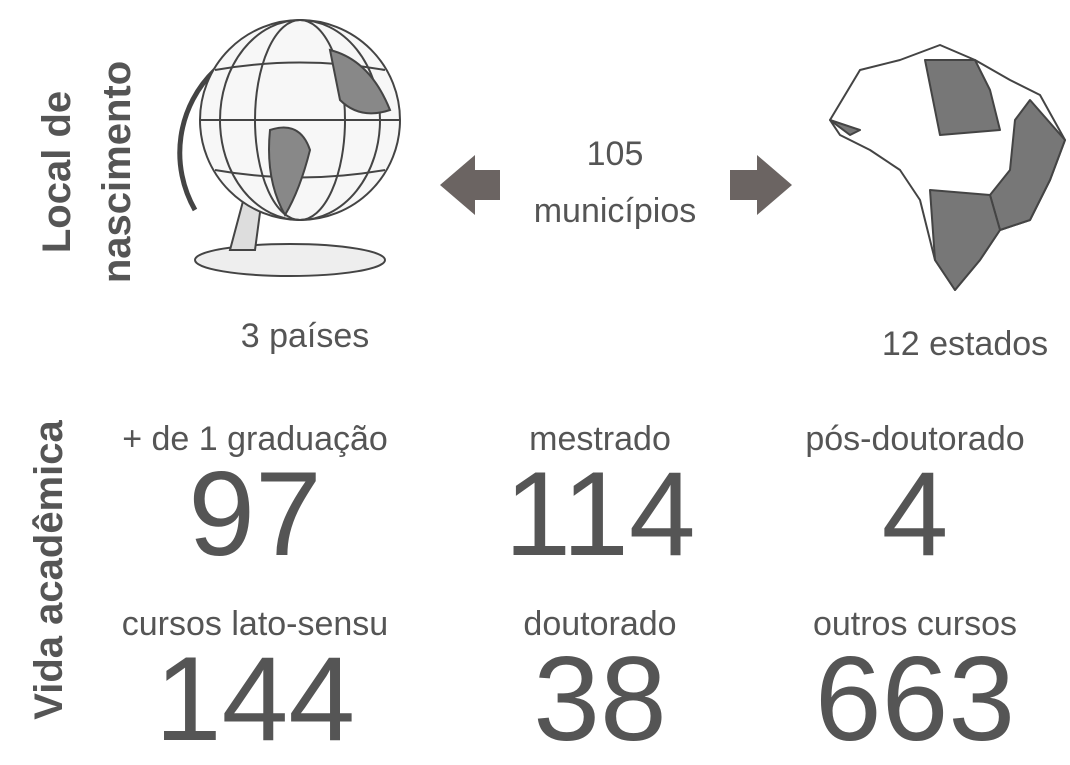 This screenshot has height=765, width=1070. I want to click on globe-icon, so click(289, 148).